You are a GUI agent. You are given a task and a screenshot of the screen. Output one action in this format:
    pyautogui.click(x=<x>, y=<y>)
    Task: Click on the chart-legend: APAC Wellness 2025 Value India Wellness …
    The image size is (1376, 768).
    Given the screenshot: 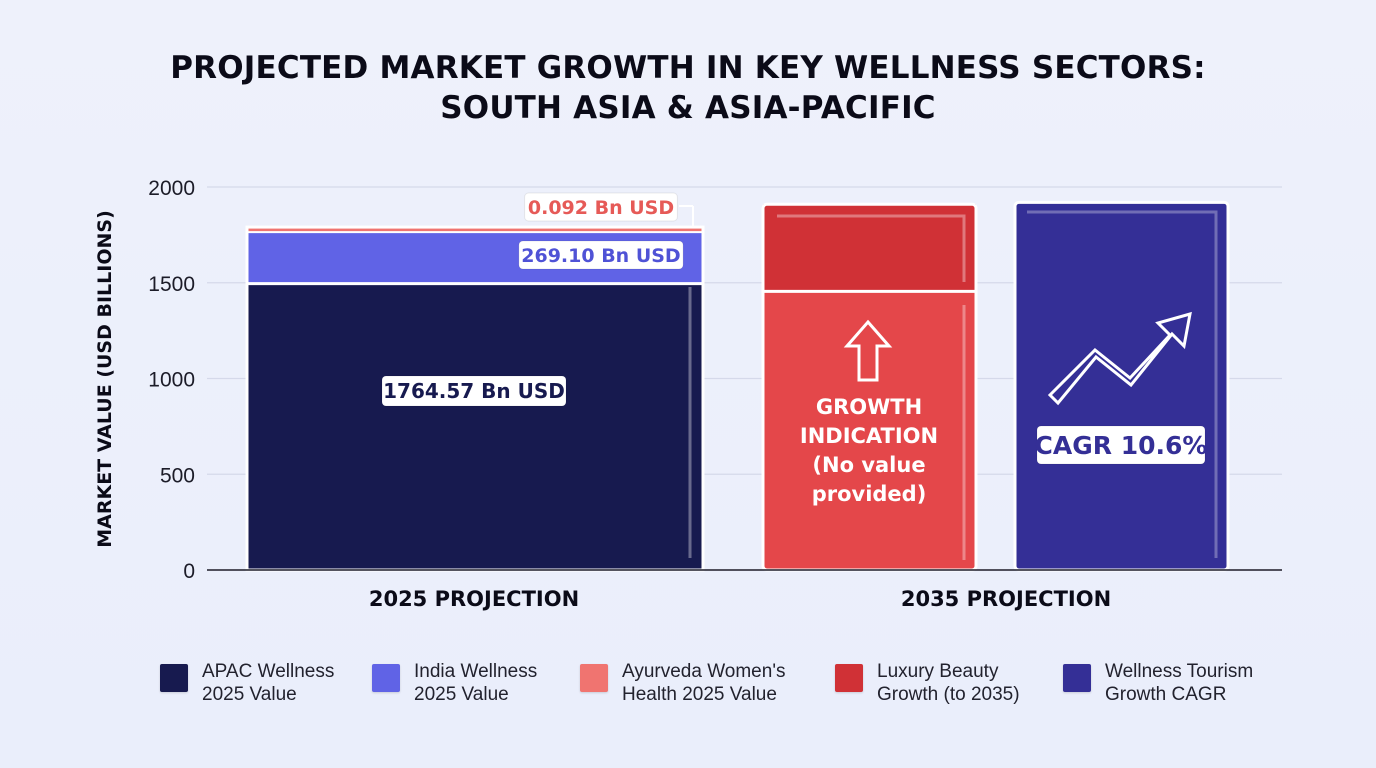 What is the action you would take?
    pyautogui.click(x=688, y=690)
    